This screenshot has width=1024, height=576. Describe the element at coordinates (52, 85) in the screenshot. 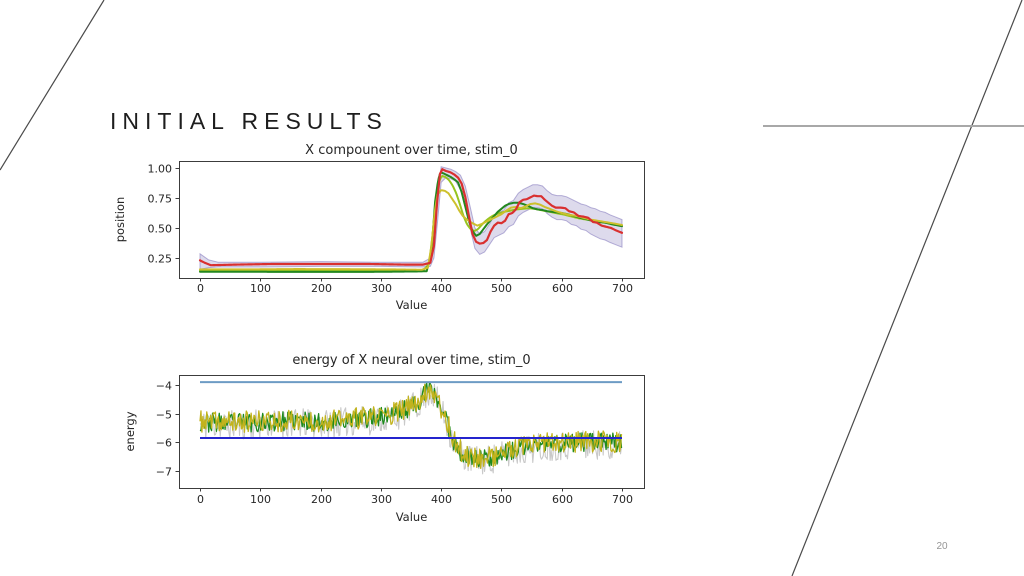

I see `decorative-diagonal-left` at that location.